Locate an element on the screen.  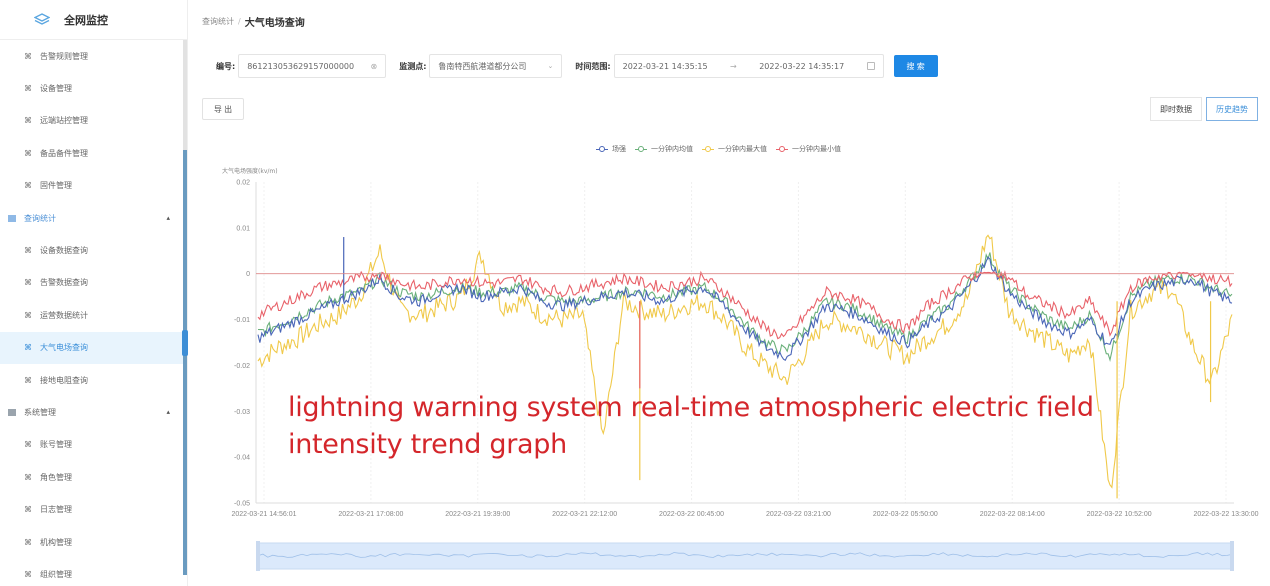
x-tick-label: 2022-03-22 10:52:00 is located at coordinates (1119, 514).